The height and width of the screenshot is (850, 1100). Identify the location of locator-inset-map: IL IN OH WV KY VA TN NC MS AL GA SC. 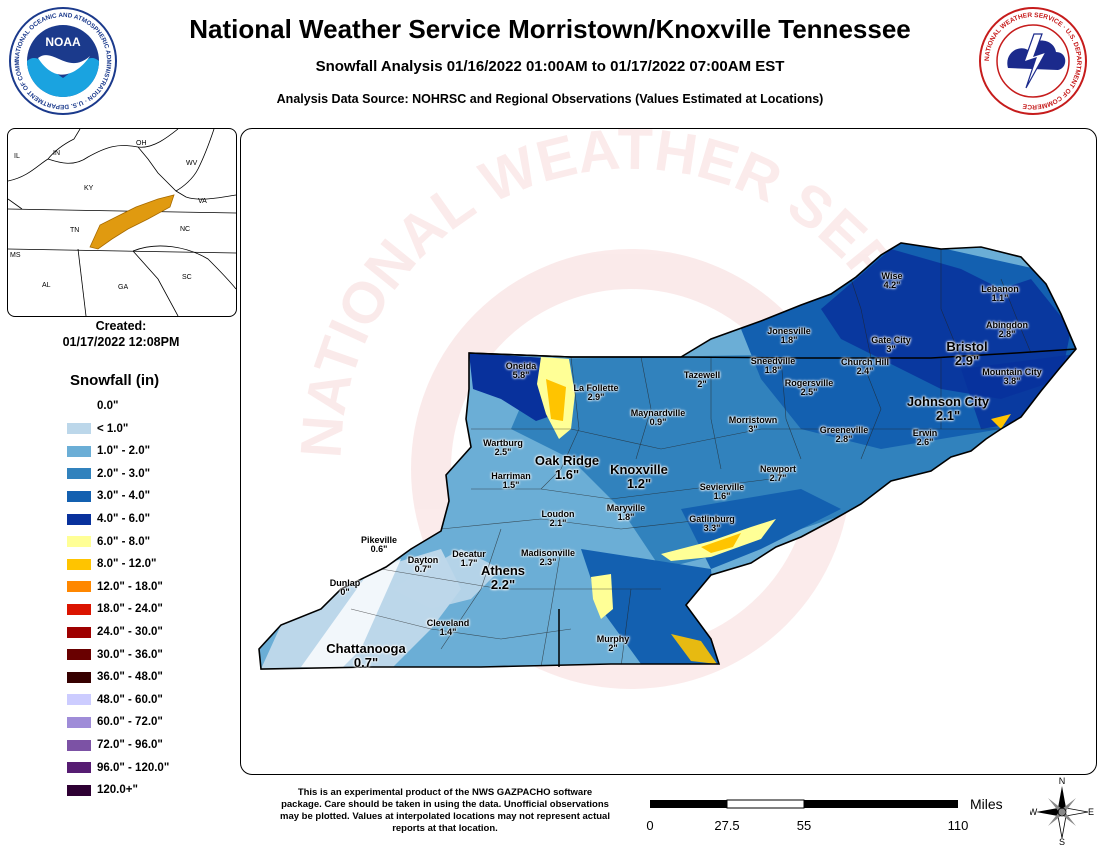
(122, 222).